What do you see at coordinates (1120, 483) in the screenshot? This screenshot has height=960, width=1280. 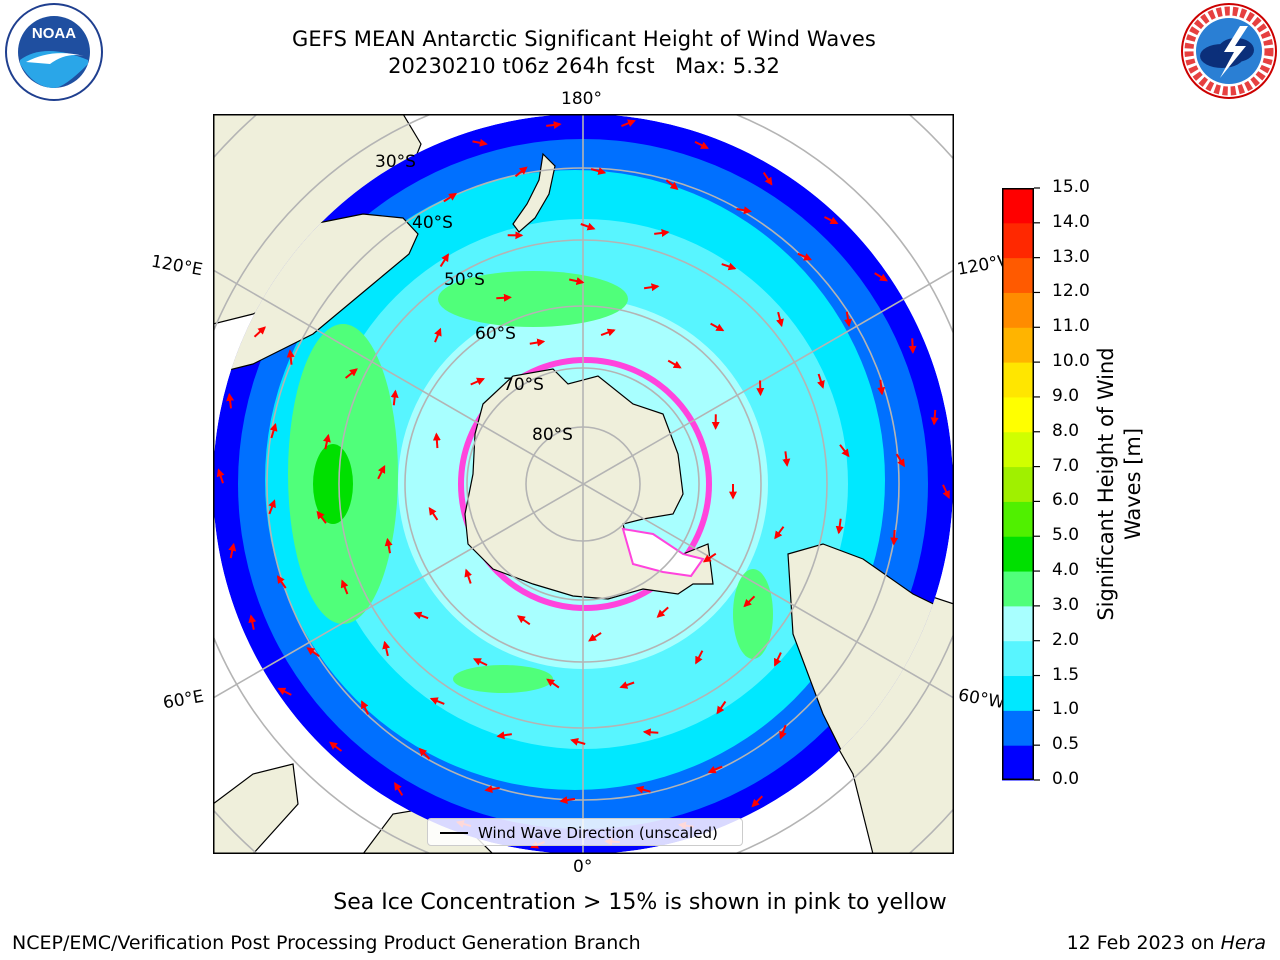 I see `colorbar-label: Significant Height of Wind Waves [m]` at bounding box center [1120, 483].